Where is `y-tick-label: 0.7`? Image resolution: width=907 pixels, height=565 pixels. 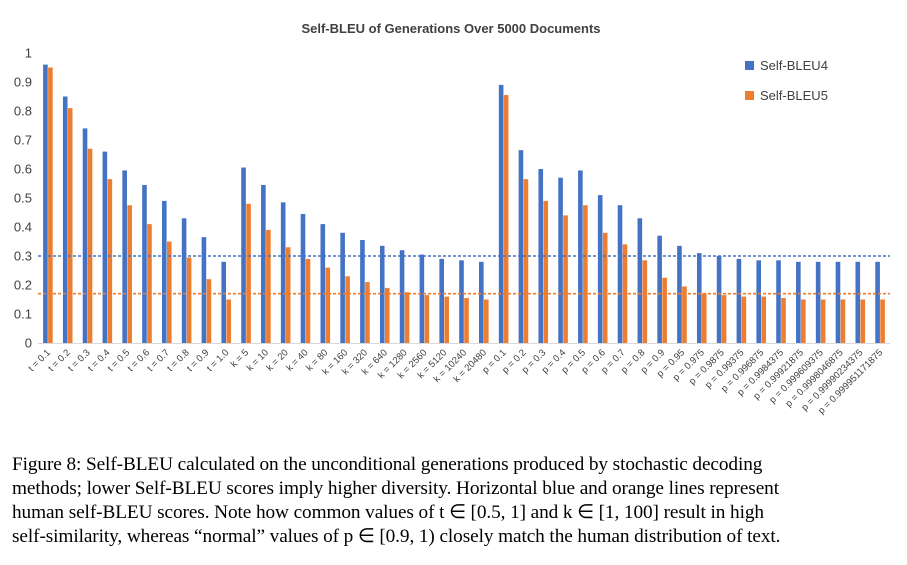
y-tick-label: 0.7 is located at coordinates (23, 140).